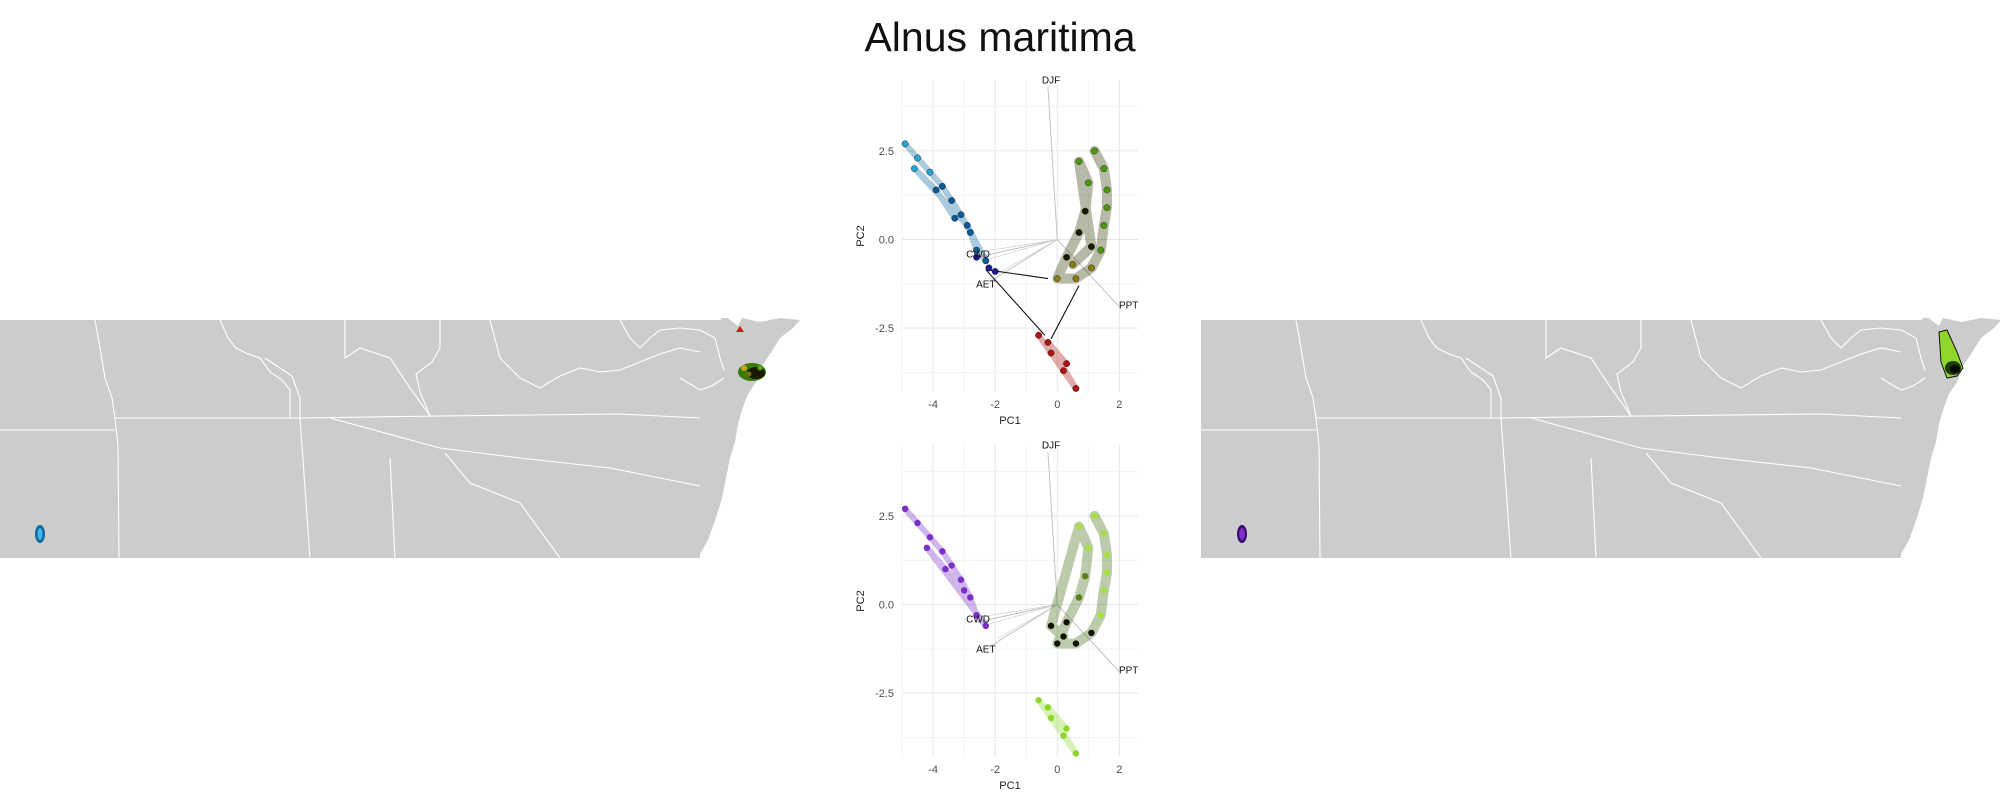 Image resolution: width=2000 pixels, height=800 pixels. What do you see at coordinates (1057, 405) in the screenshot?
I see `x-tick-label: 0` at bounding box center [1057, 405].